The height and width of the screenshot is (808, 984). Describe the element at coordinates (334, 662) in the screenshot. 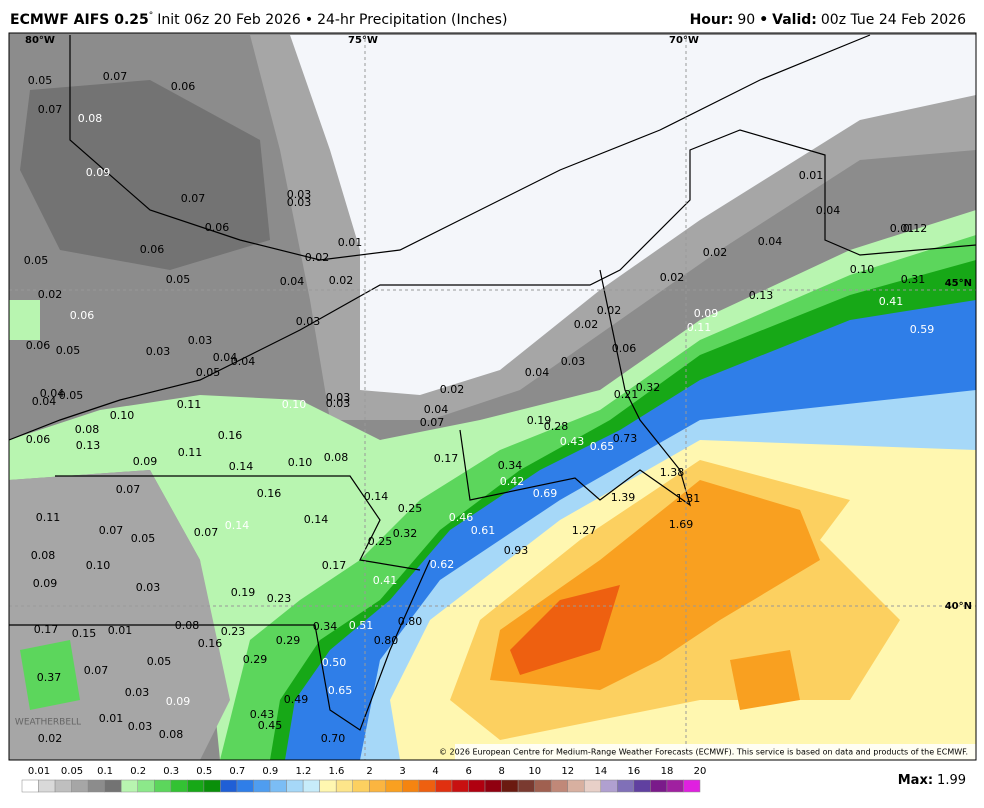

I see `value-label: 0.50` at that location.